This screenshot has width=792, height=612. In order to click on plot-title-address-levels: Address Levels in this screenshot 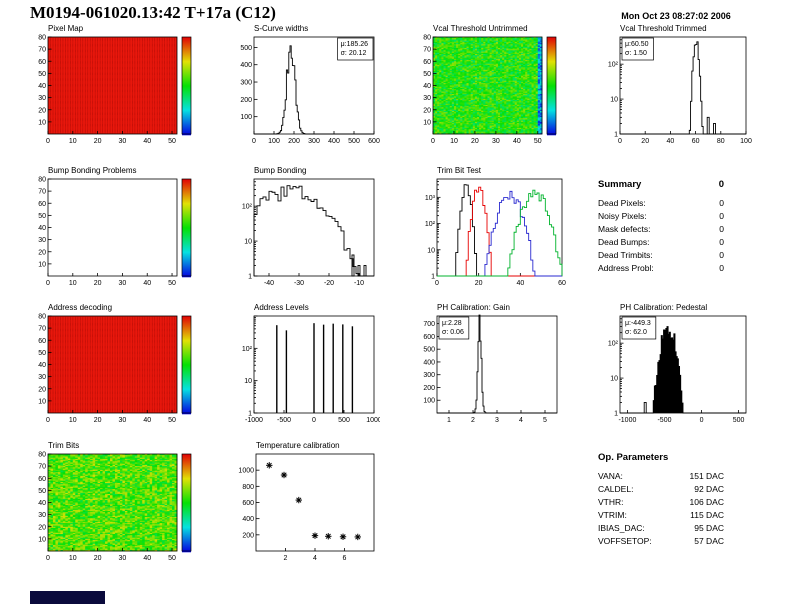, I will do `click(281, 307)`.